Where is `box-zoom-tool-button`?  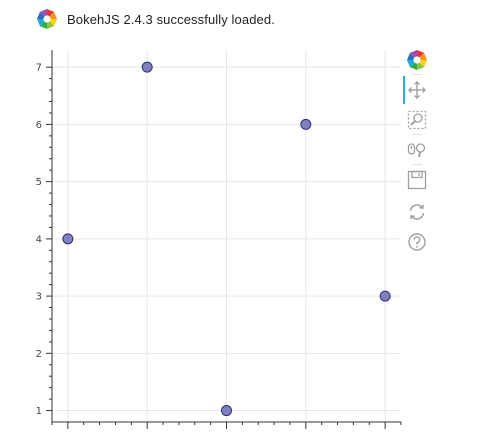
box-zoom-tool-button is located at coordinates (417, 120).